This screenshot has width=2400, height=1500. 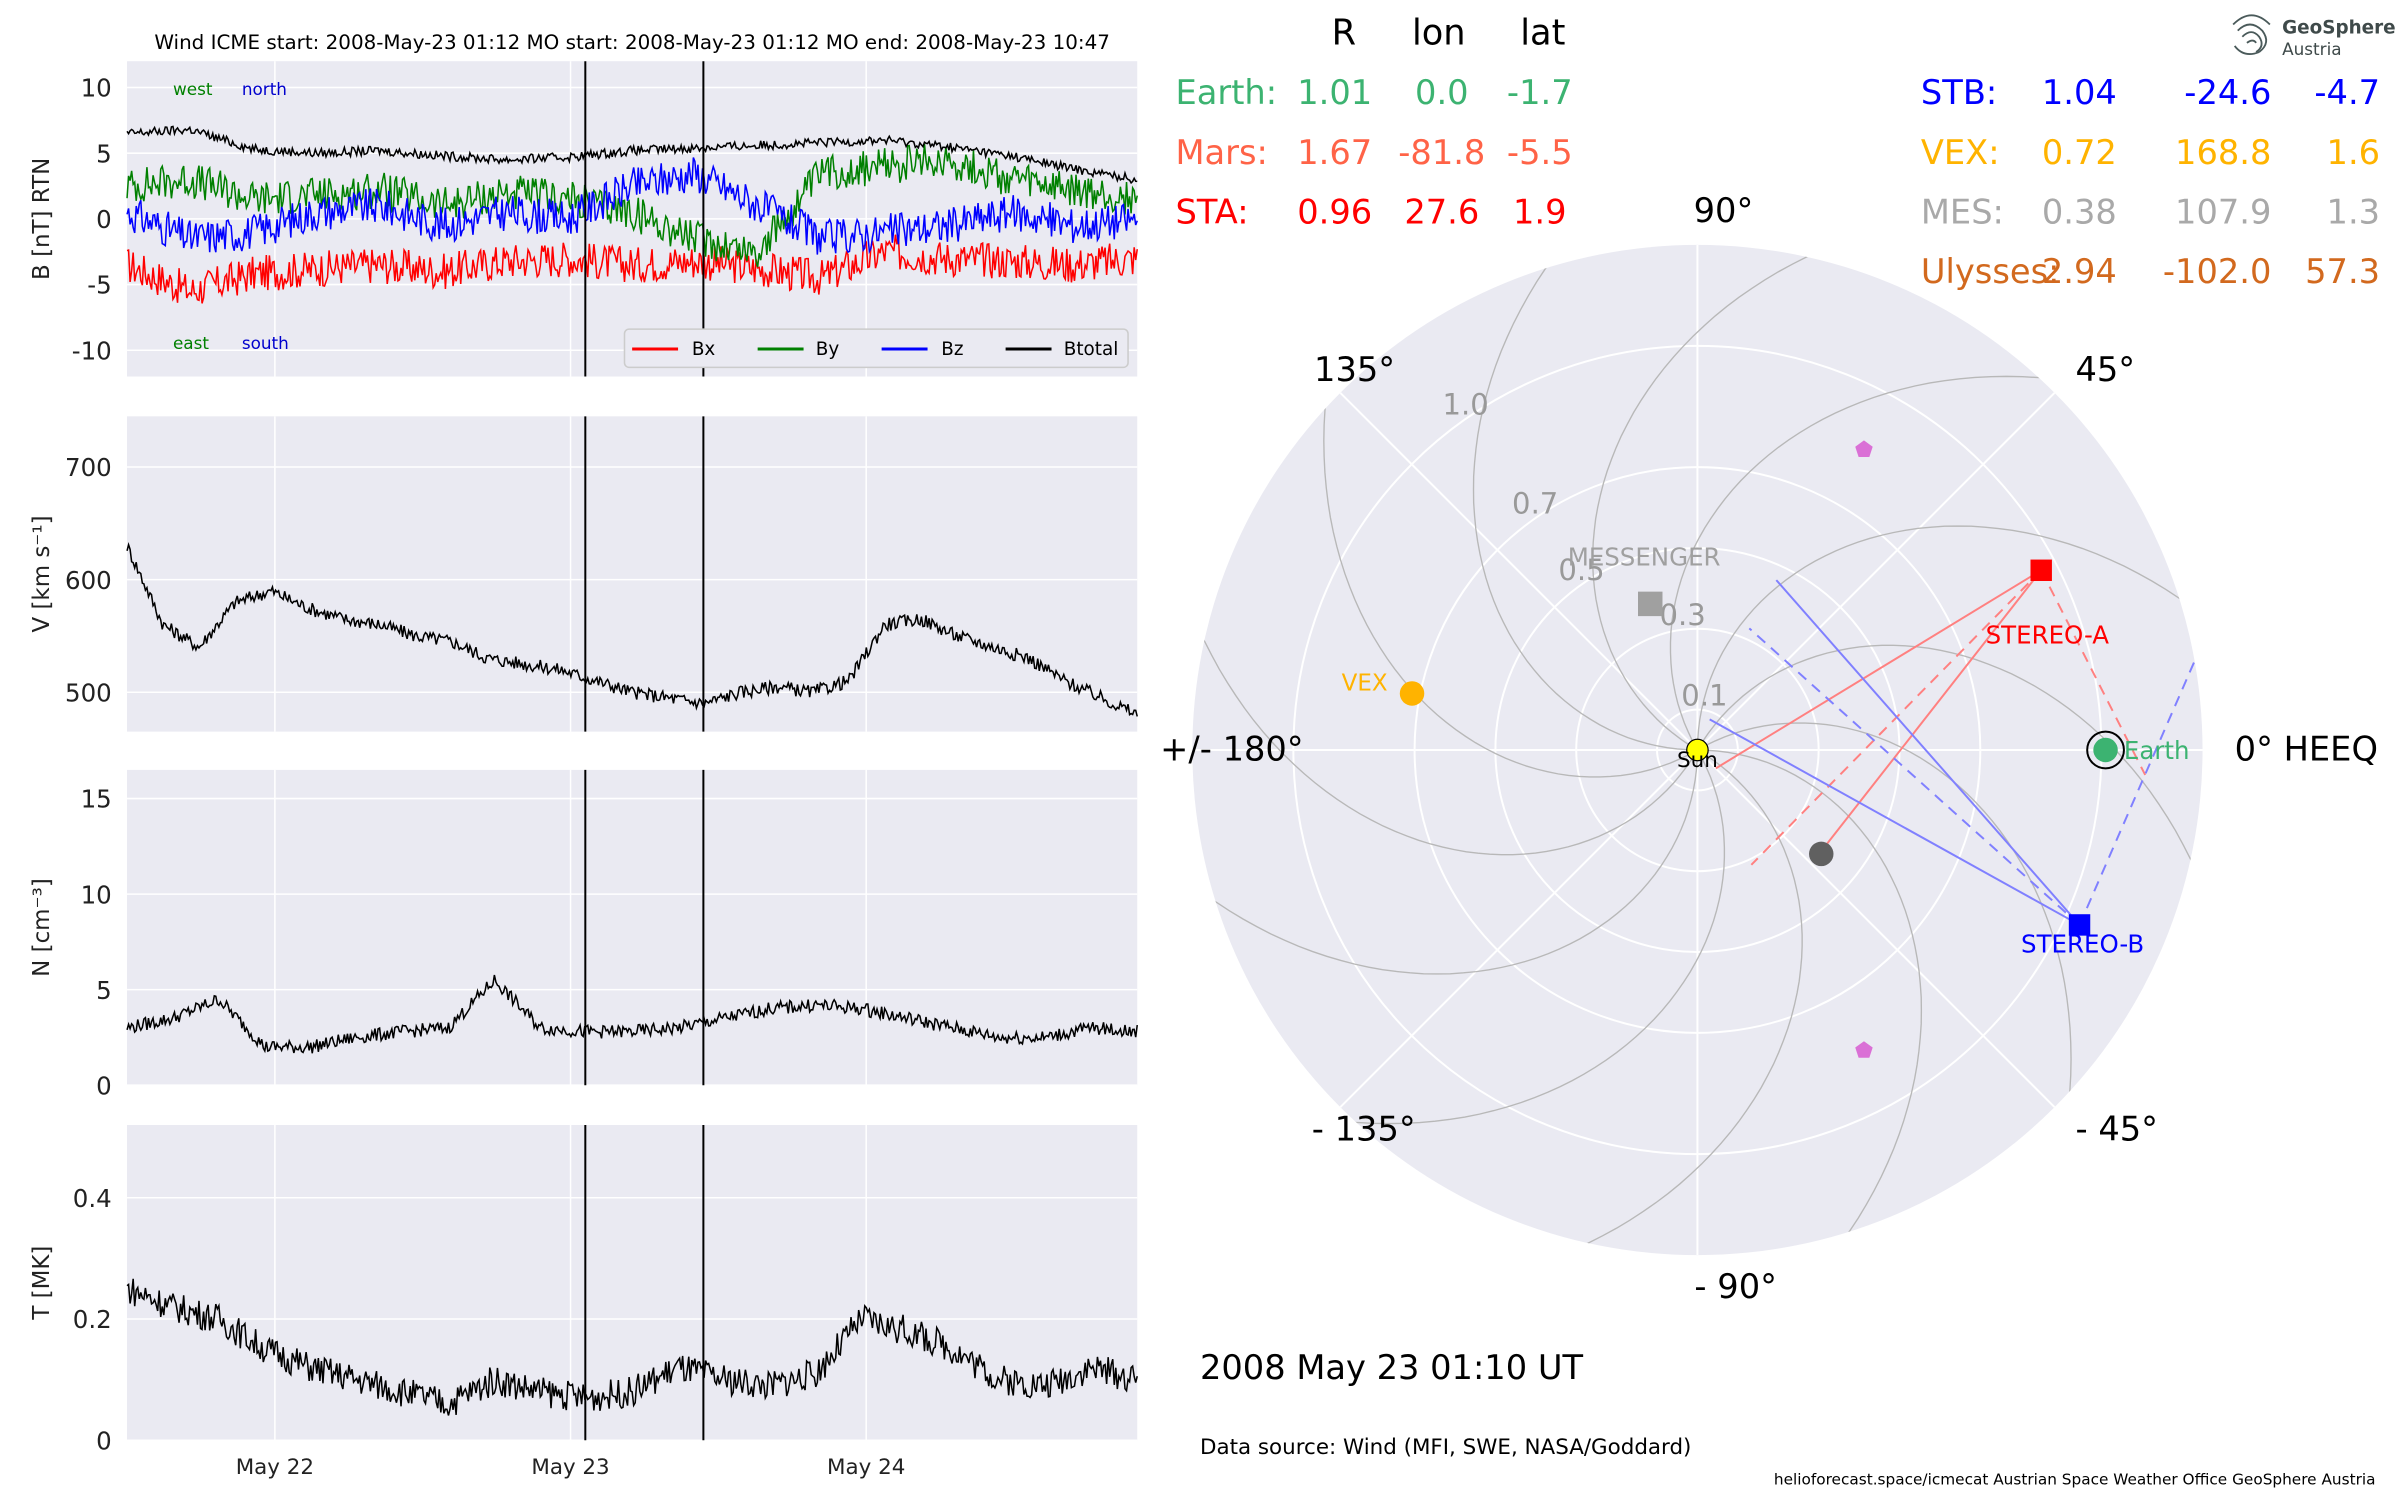 I want to click on angle-label: 0° HEEQ, so click(x=2306, y=749).